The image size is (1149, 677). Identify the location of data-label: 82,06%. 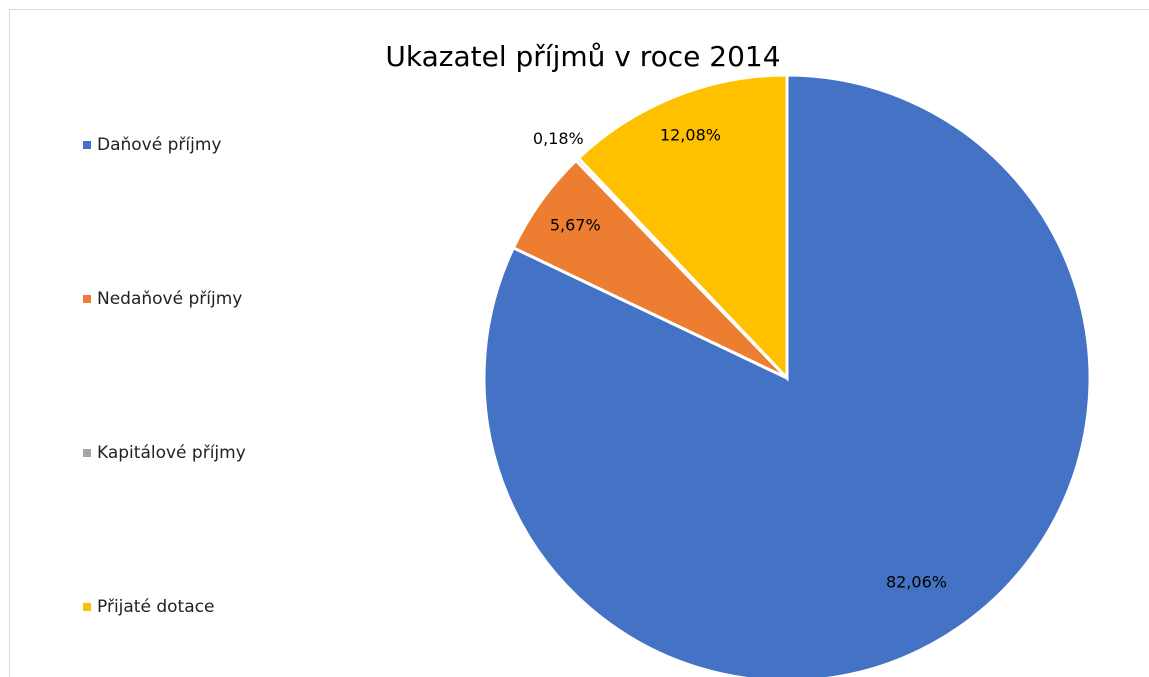
(916, 581).